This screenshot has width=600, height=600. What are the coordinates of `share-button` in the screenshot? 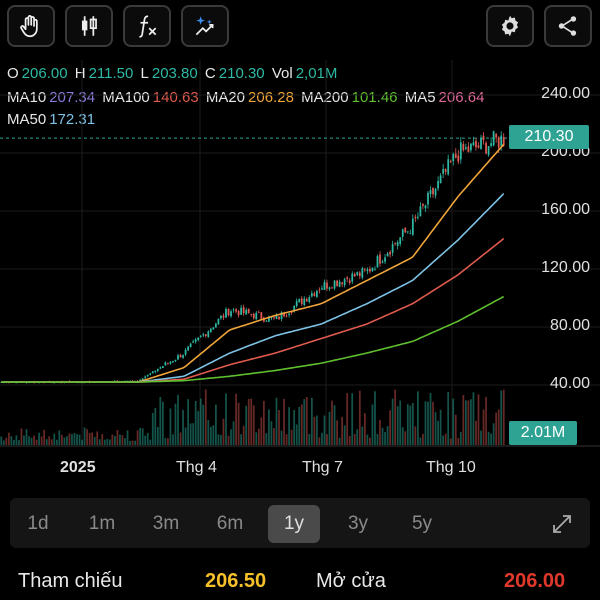 It's located at (568, 26).